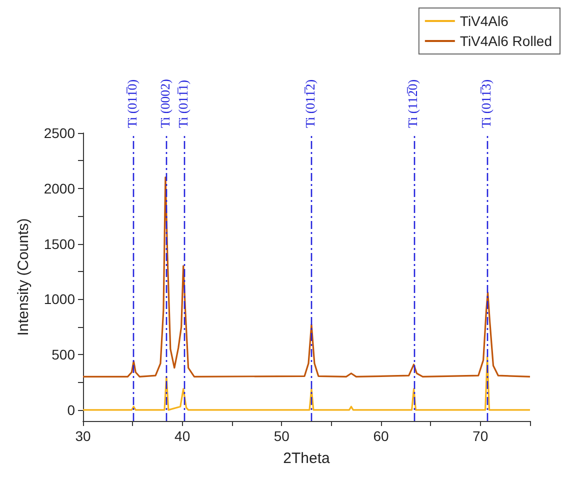 The image size is (563, 479). Describe the element at coordinates (83, 436) in the screenshot. I see `x-tick-label: 30` at that location.